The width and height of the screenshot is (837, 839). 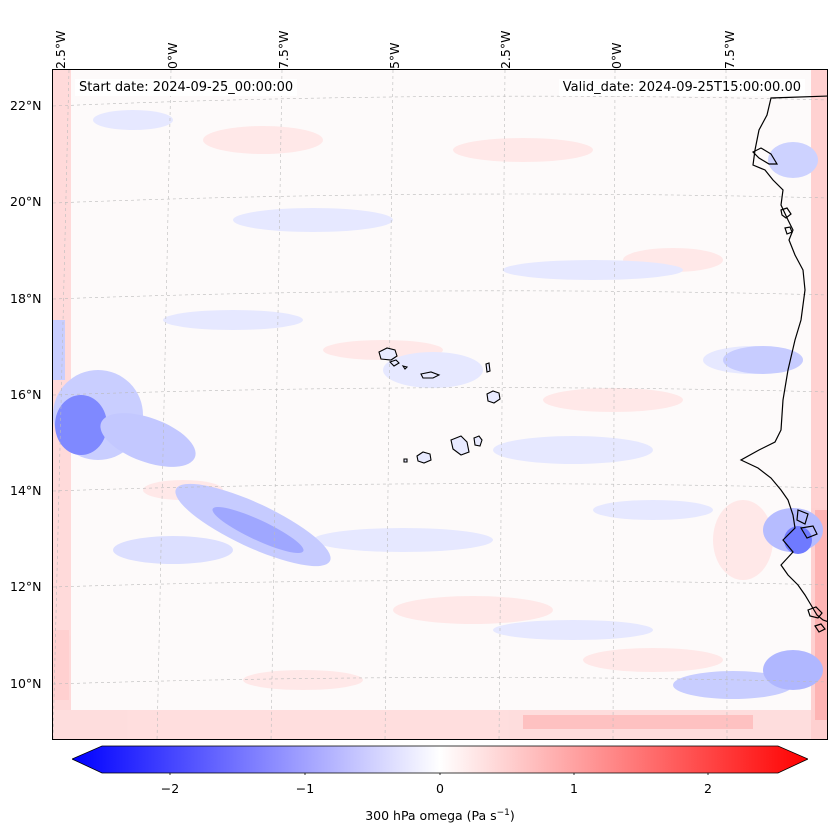 I want to click on lat-tick-22N: 22°N, so click(x=26, y=105).